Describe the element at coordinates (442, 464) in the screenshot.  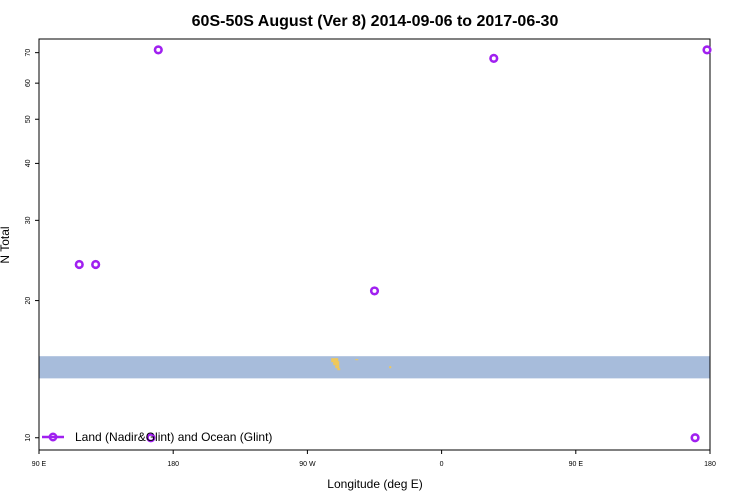
I see `x-tick-label: 0` at that location.